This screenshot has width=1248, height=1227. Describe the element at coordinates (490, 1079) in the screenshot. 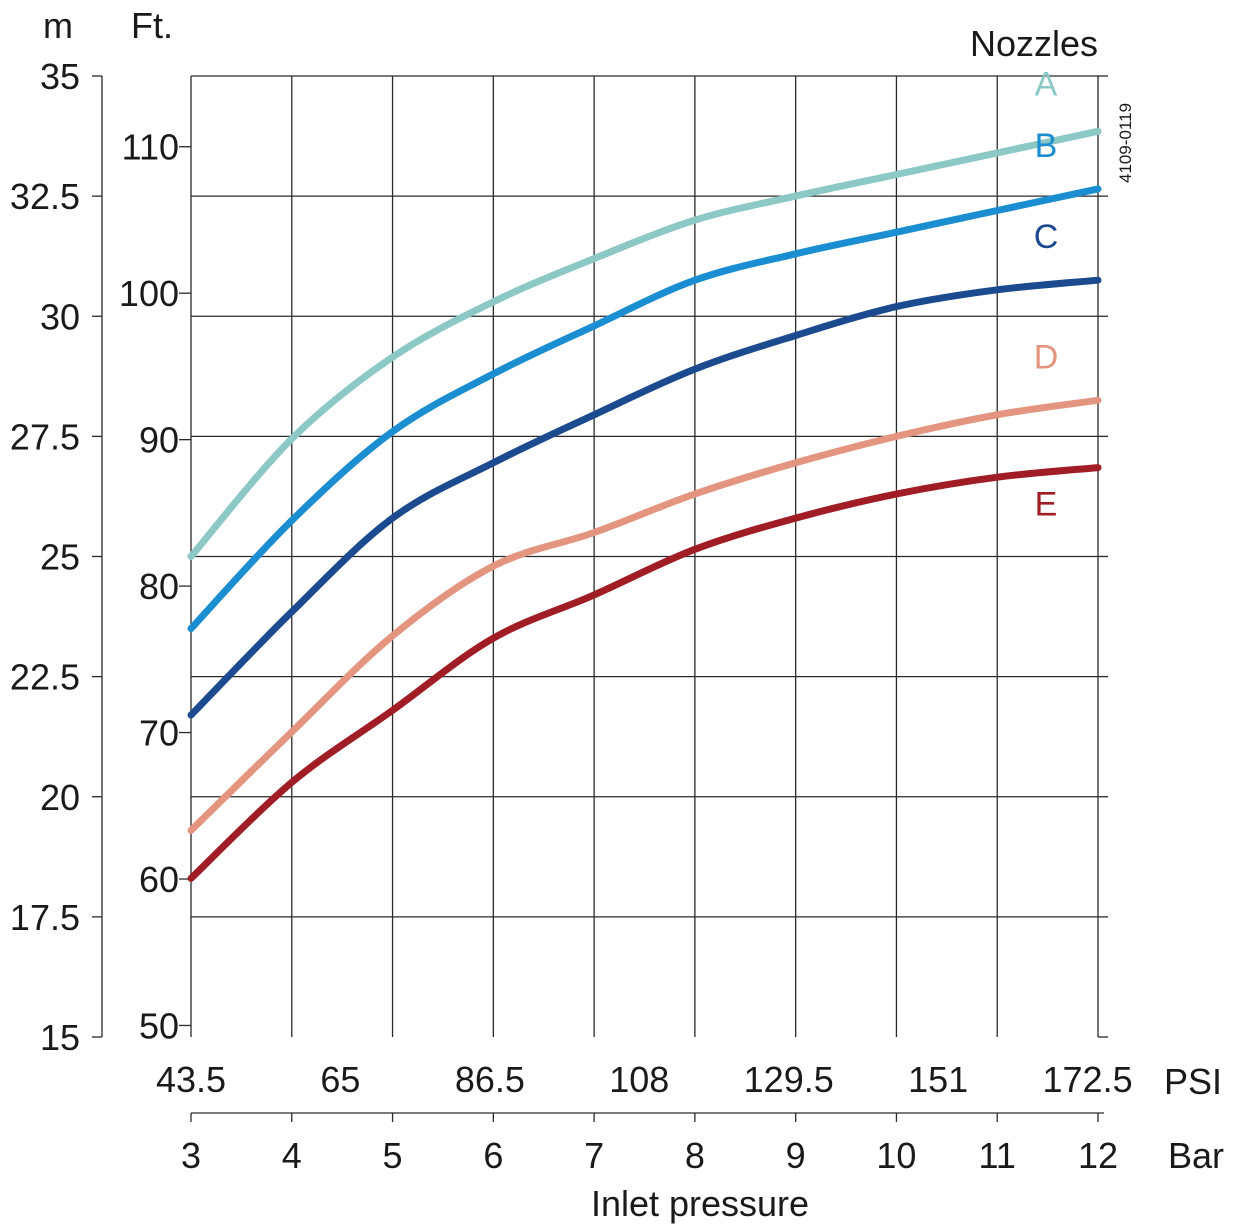

I see `x-tick-label-psi: 86.5` at that location.